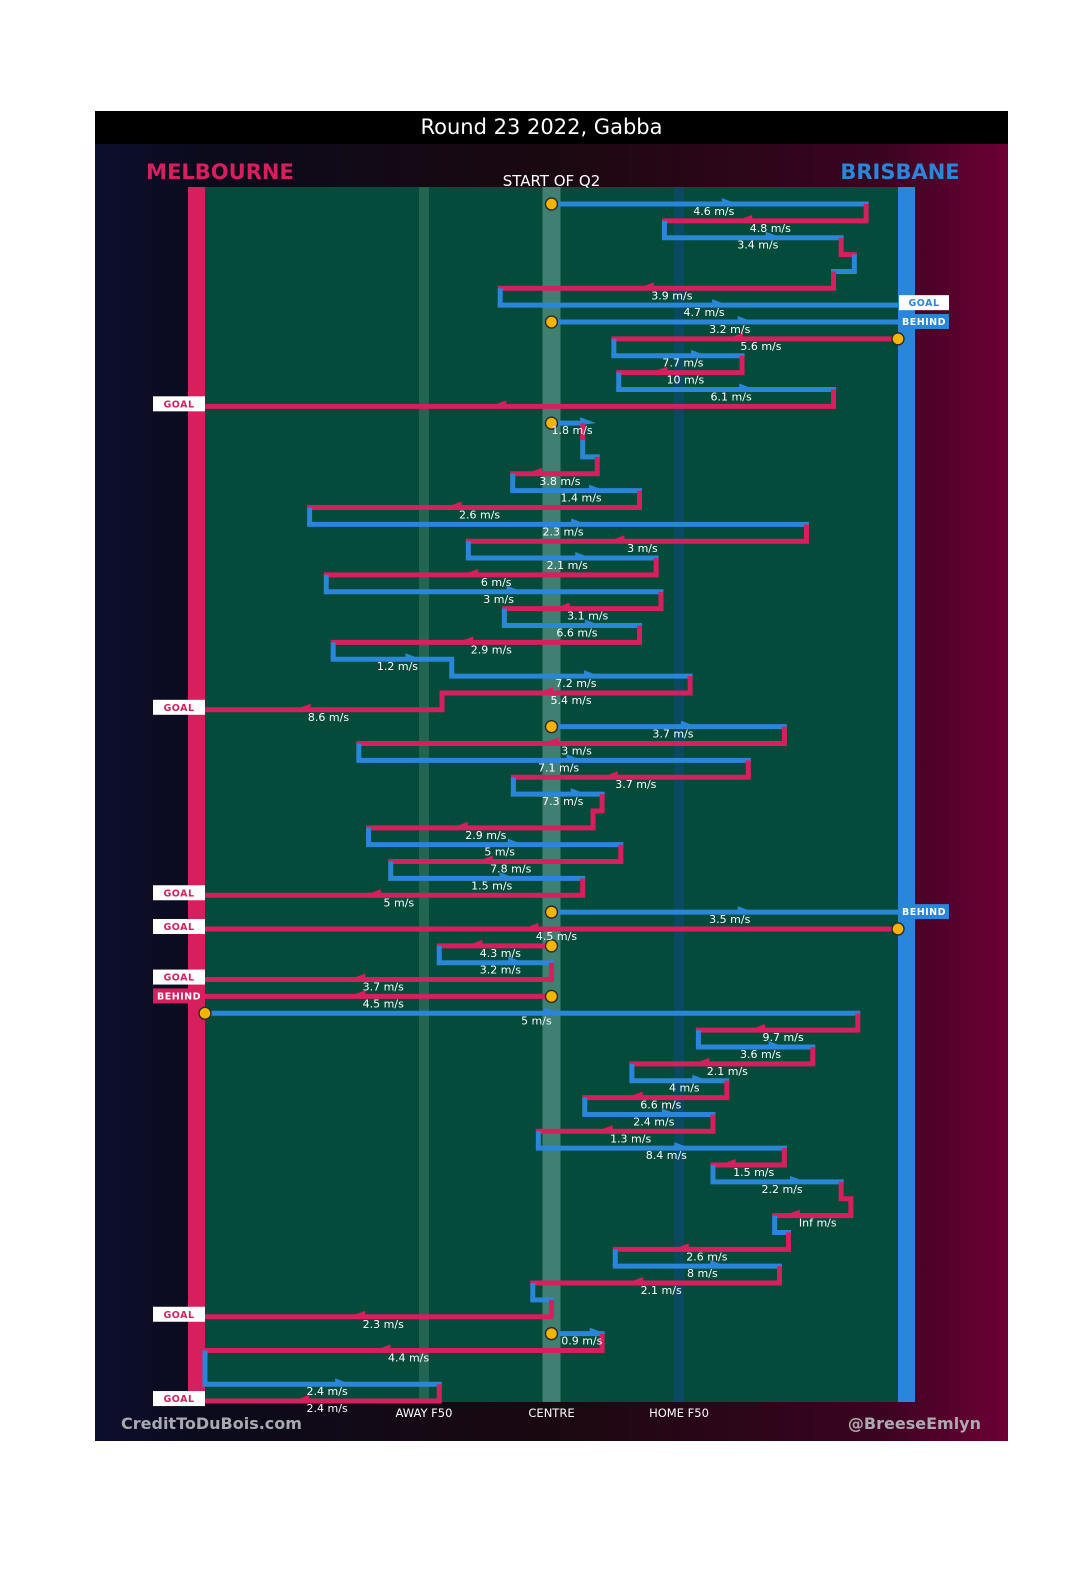  What do you see at coordinates (581, 498) in the screenshot?
I see `speed-label: 1.4 m/s` at bounding box center [581, 498].